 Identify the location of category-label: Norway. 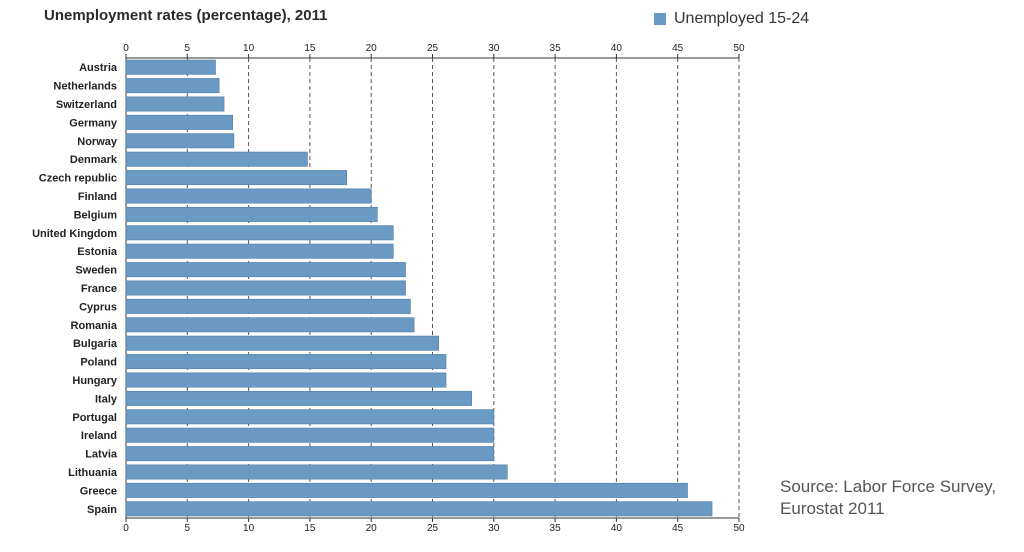
(97, 142).